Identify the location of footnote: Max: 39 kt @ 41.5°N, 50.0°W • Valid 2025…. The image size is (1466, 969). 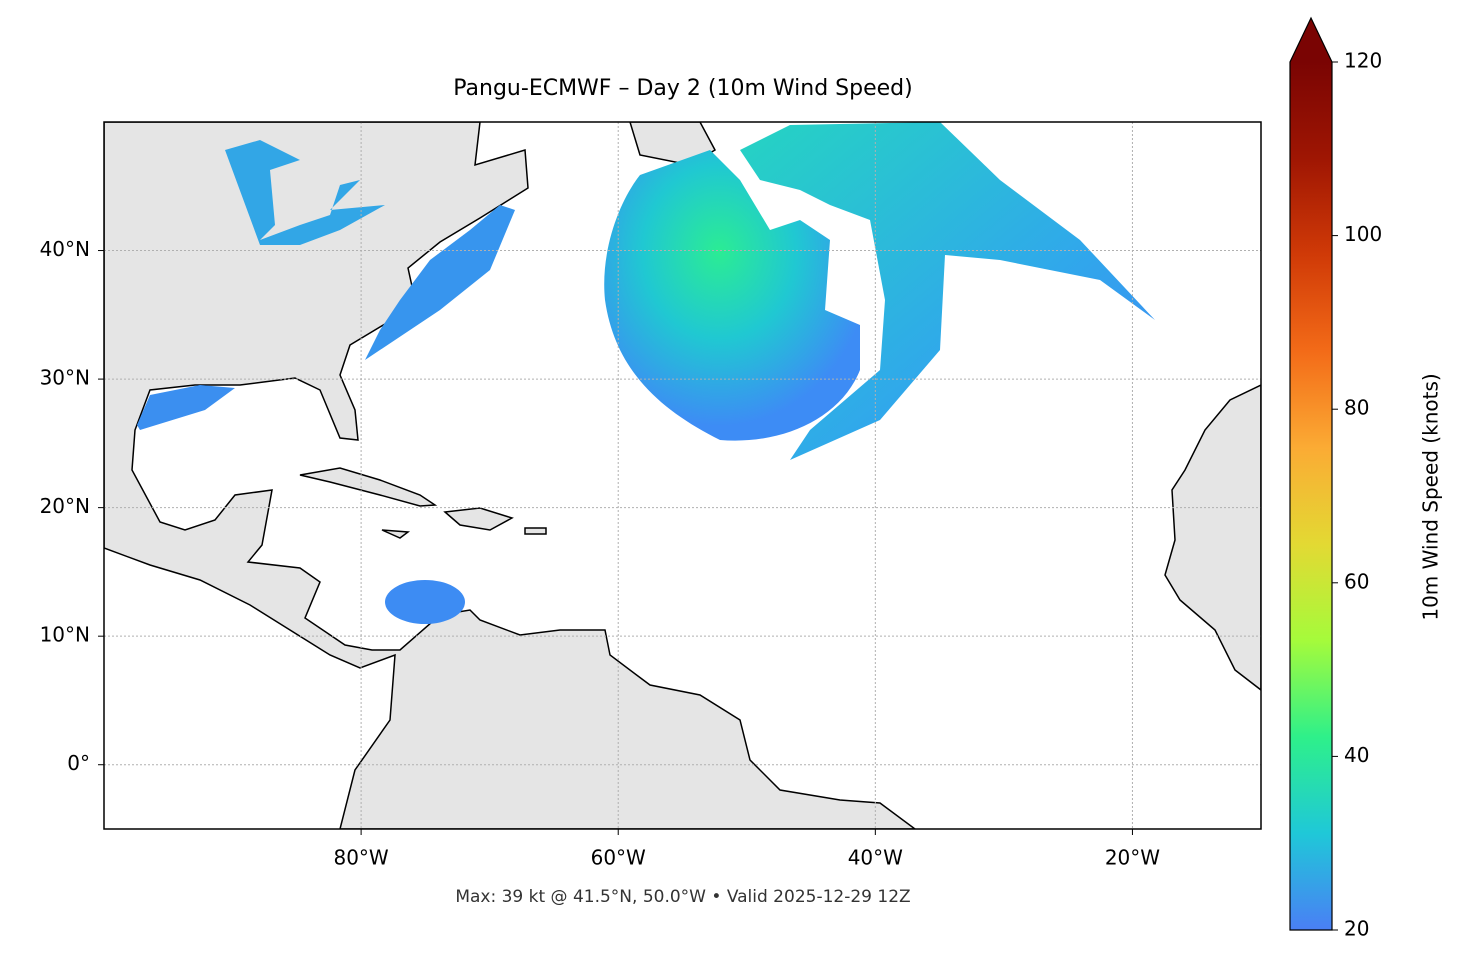
(682, 897).